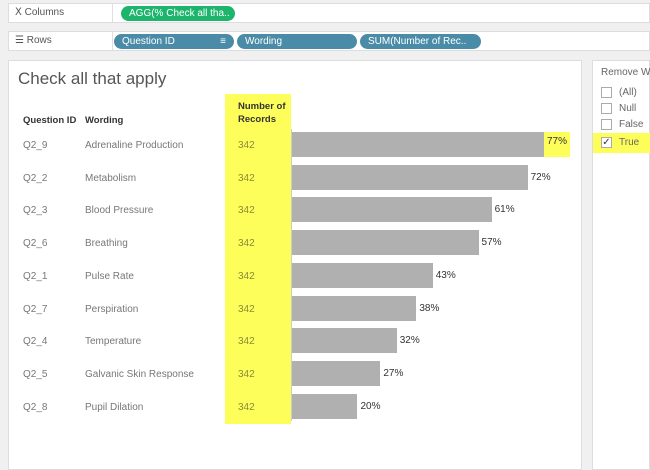 This screenshot has height=470, width=650. I want to click on table-row: Q2_2 Metabolism 342 72%, so click(296, 178).